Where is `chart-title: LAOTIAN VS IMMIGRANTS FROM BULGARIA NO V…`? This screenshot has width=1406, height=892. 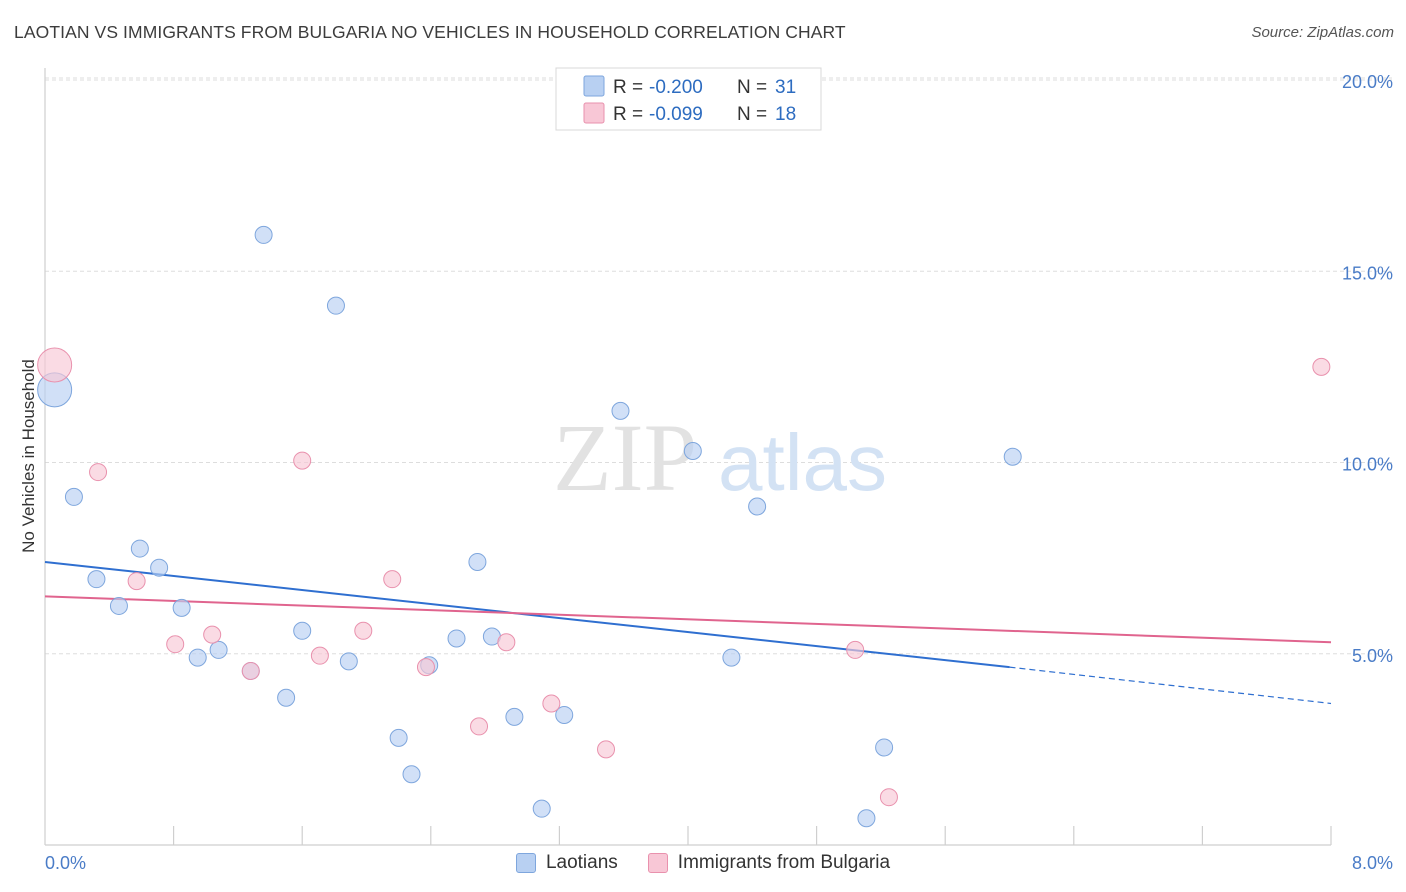 chart-title: LAOTIAN VS IMMIGRANTS FROM BULGARIA NO V… is located at coordinates (430, 32).